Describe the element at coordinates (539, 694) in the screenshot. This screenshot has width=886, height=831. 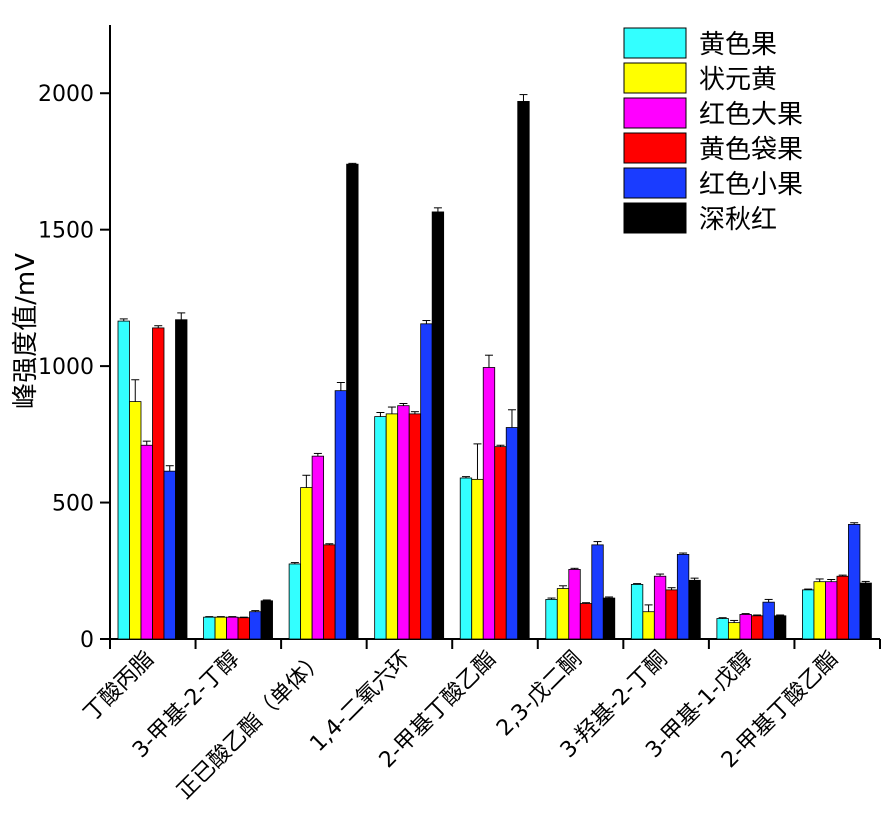
I see `x-tick-label: 2,3-戊二酮` at that location.